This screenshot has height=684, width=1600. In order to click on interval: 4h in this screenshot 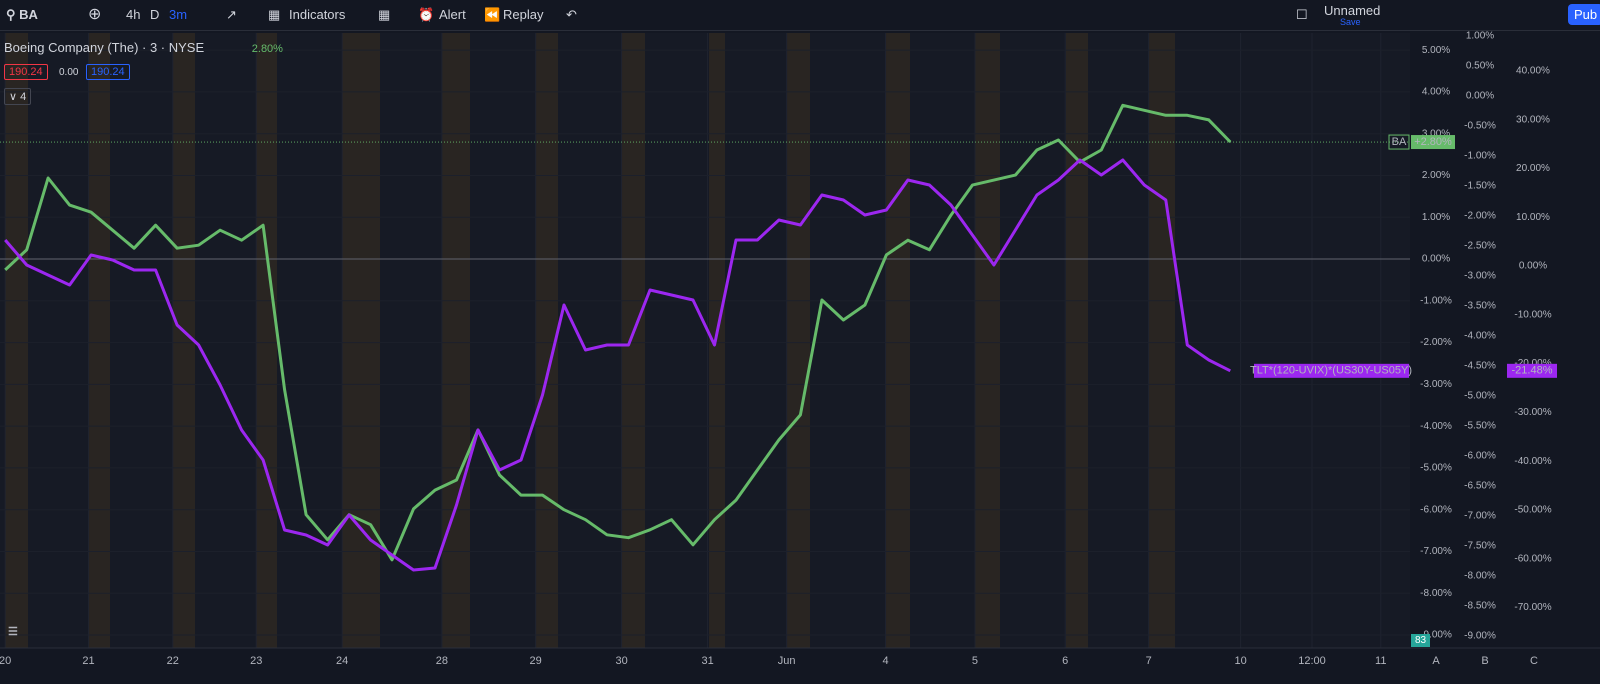, I will do `click(133, 14)`.